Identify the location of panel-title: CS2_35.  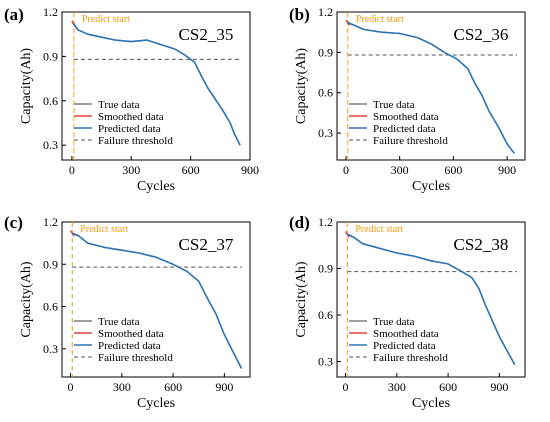
(206, 34).